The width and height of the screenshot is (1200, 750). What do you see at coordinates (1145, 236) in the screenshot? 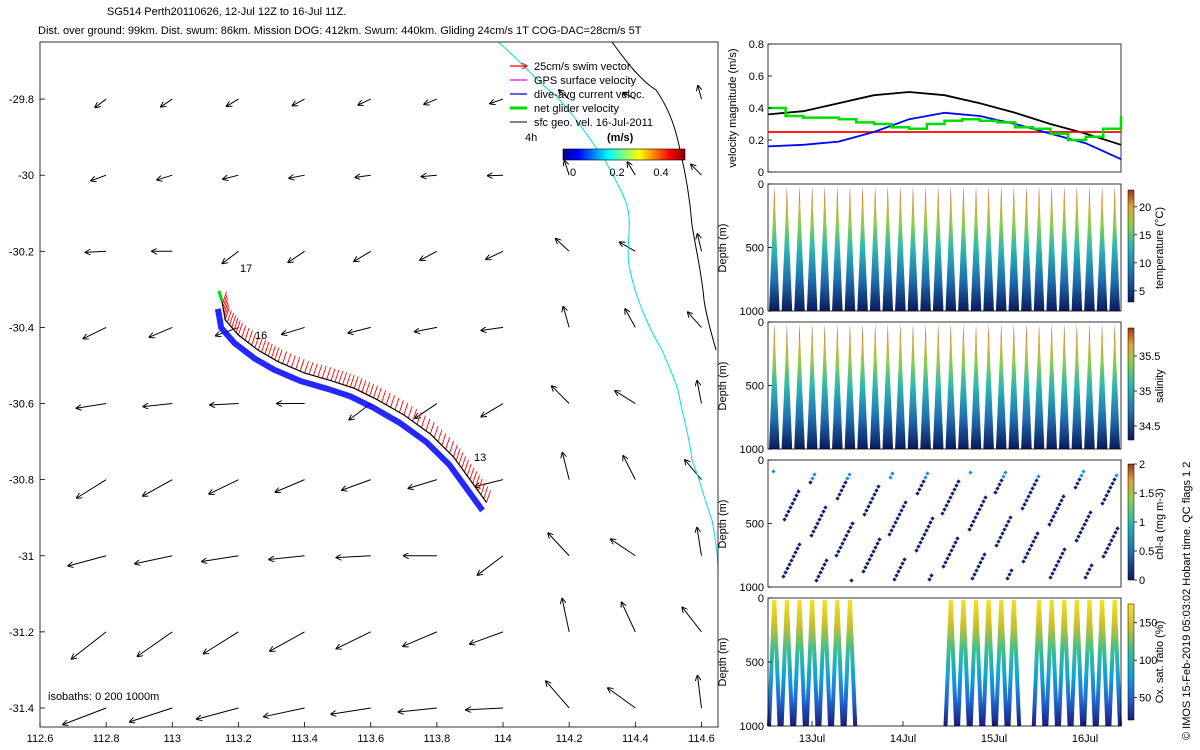
I see `colorbar-tick-label: 15` at bounding box center [1145, 236].